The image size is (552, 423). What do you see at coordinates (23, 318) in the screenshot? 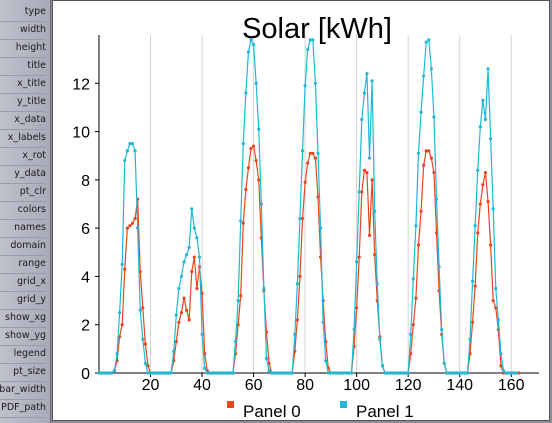
I see `sidebar-item-show-xg: show_xg` at bounding box center [23, 318].